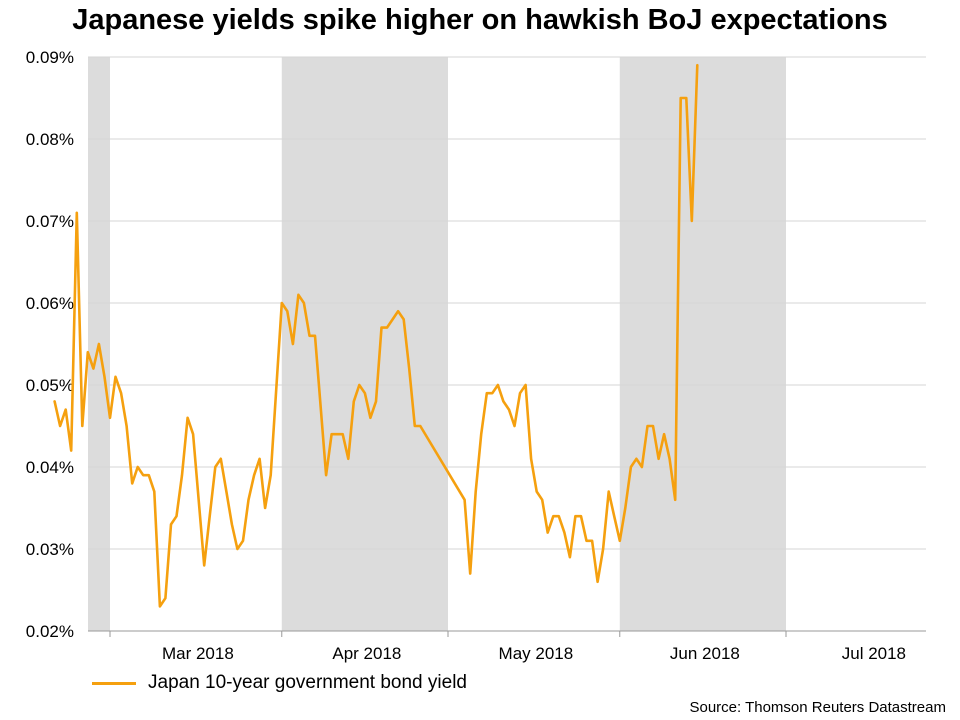 The height and width of the screenshot is (720, 960). I want to click on y-tick-label: 0.09%, so click(50, 57).